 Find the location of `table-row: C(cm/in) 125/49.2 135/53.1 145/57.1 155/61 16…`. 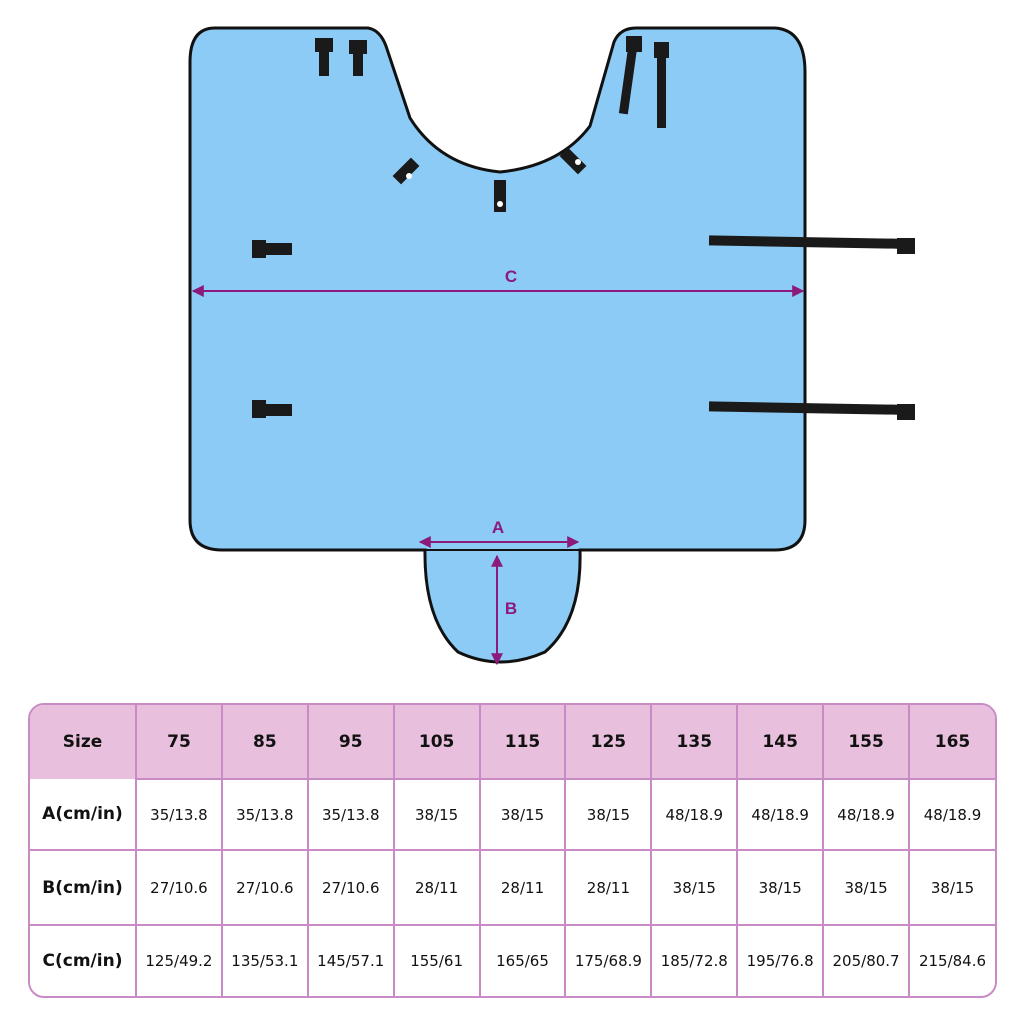

table-row: C(cm/in) 125/49.2 135/53.1 145/57.1 155/61 16… is located at coordinates (512, 959).